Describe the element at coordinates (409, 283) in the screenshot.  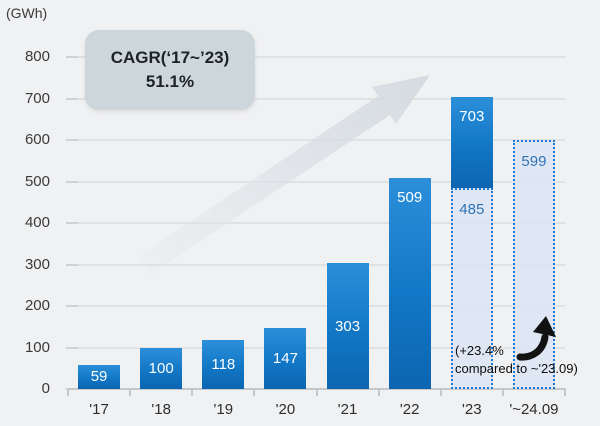
I see `bar-segment-solid: 509` at that location.